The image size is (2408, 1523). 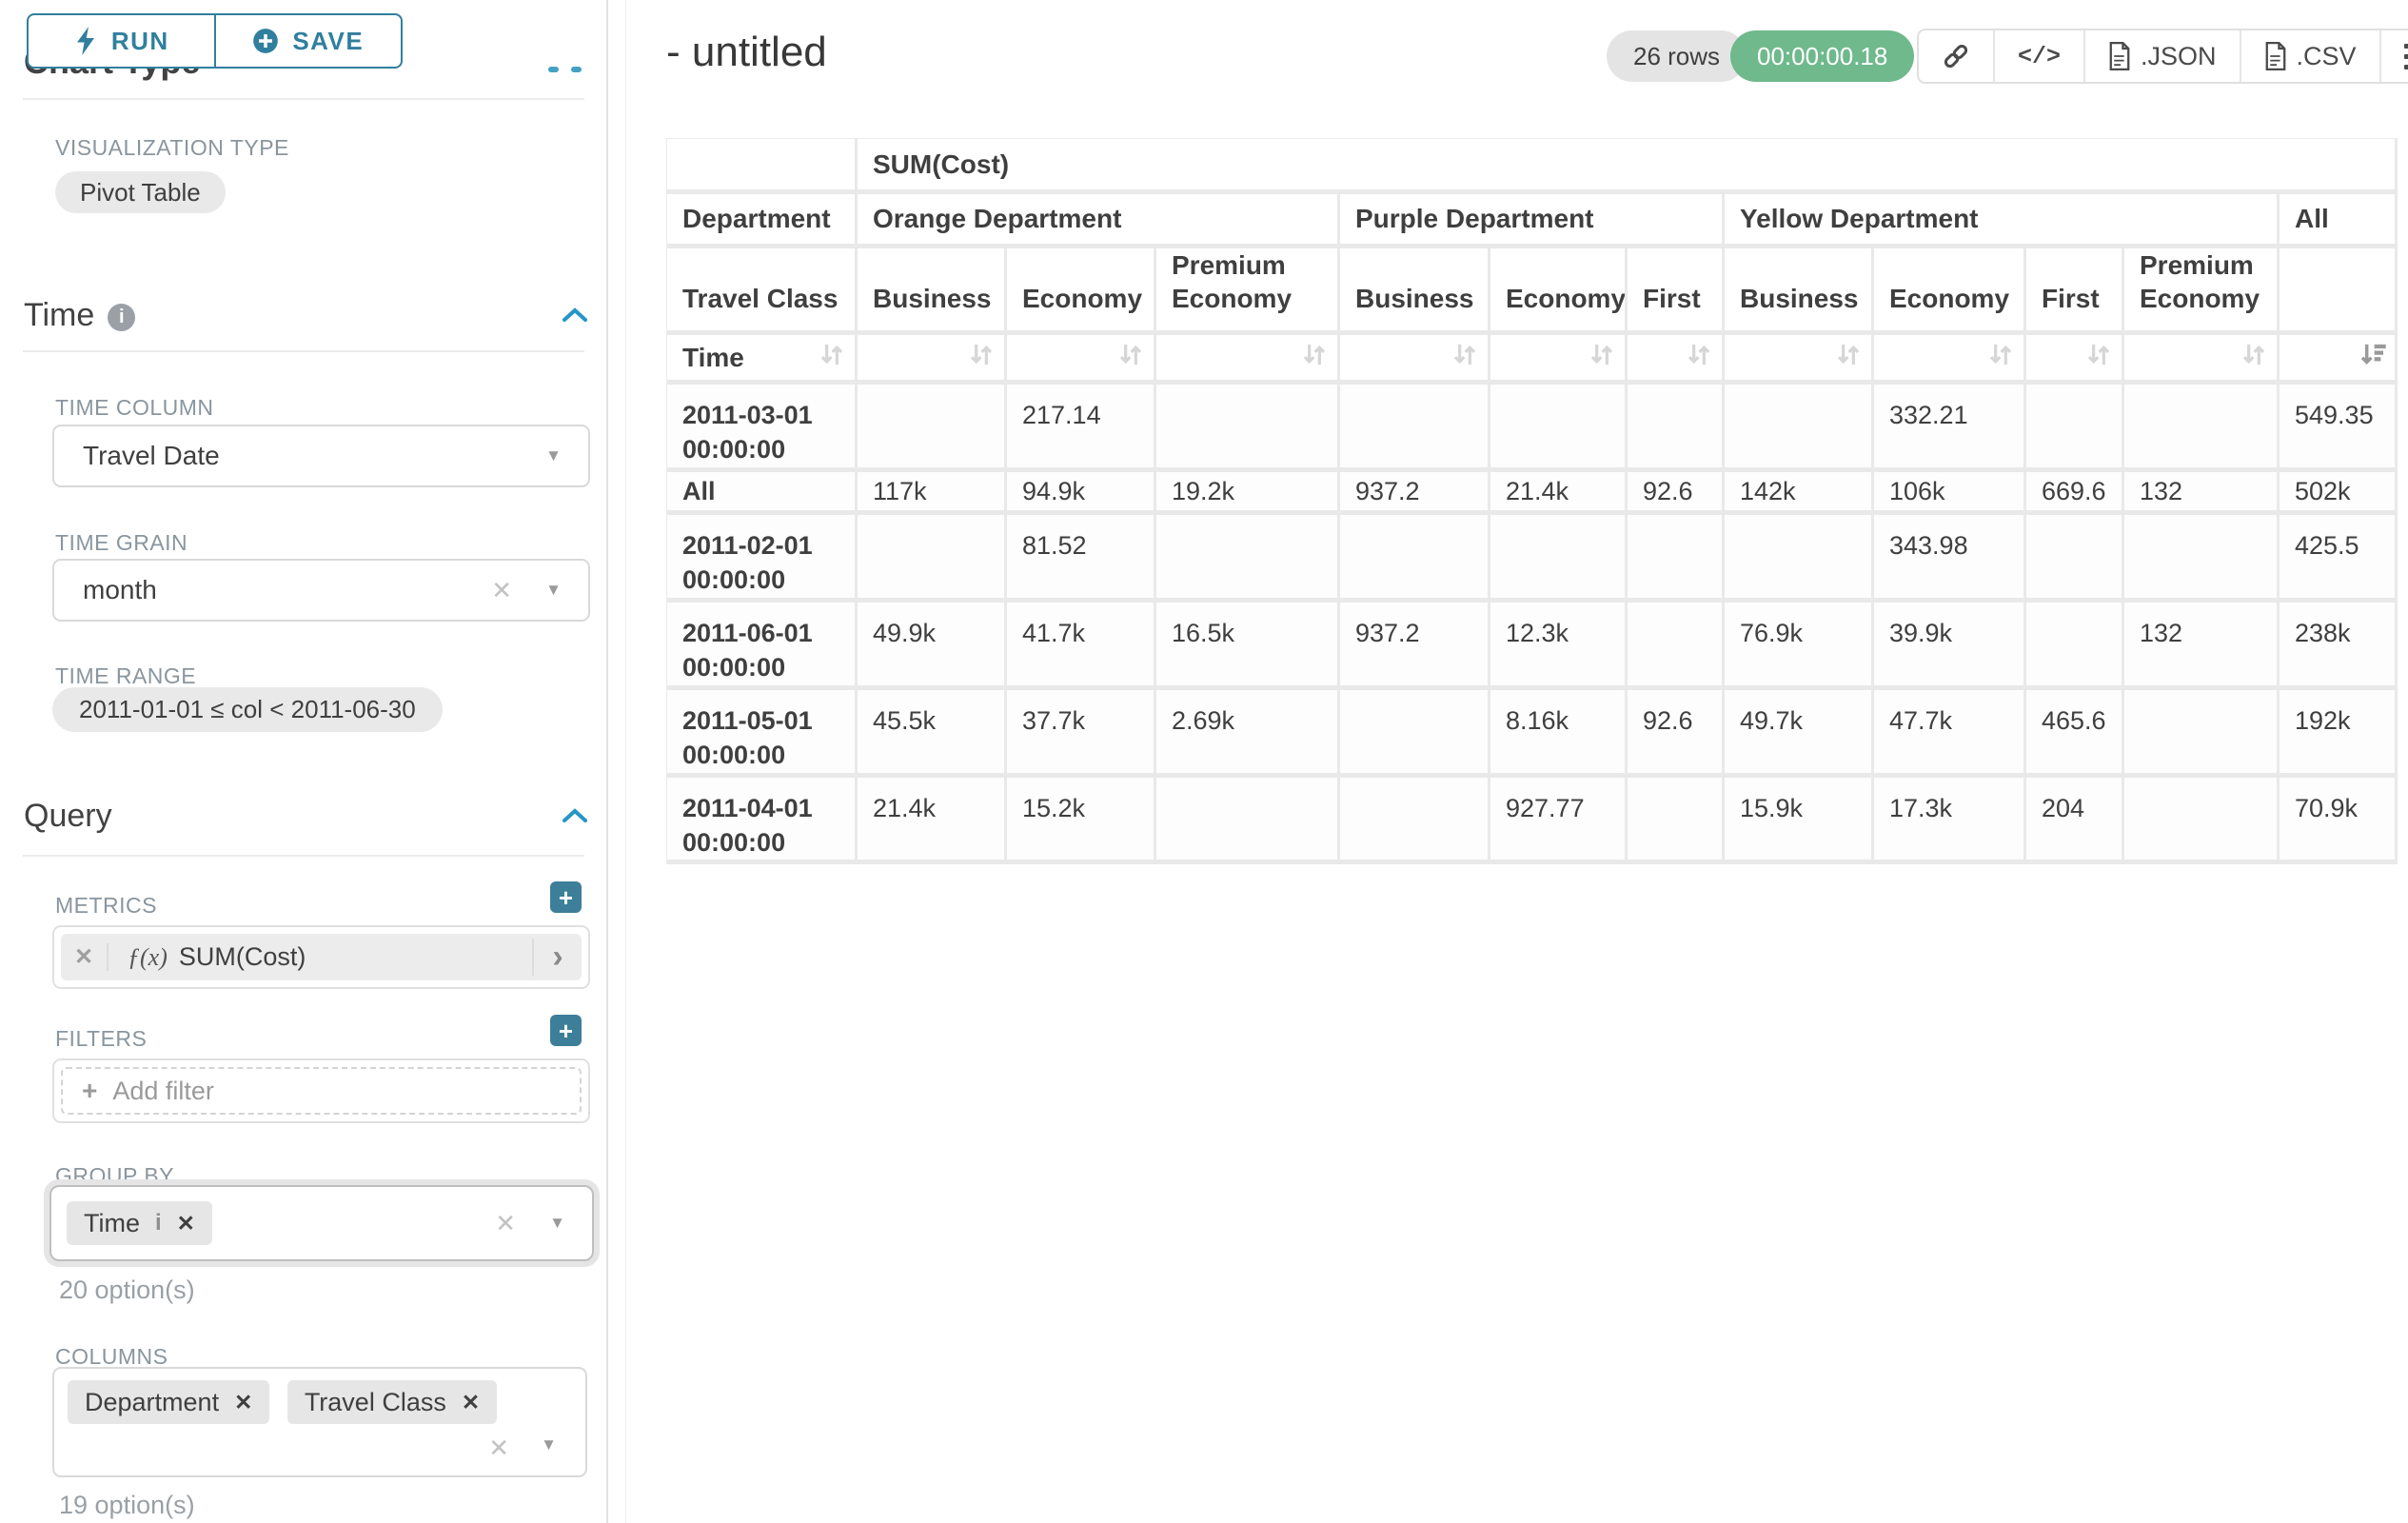 What do you see at coordinates (2179, 56) in the screenshot?
I see `export-json-label: .JSON` at bounding box center [2179, 56].